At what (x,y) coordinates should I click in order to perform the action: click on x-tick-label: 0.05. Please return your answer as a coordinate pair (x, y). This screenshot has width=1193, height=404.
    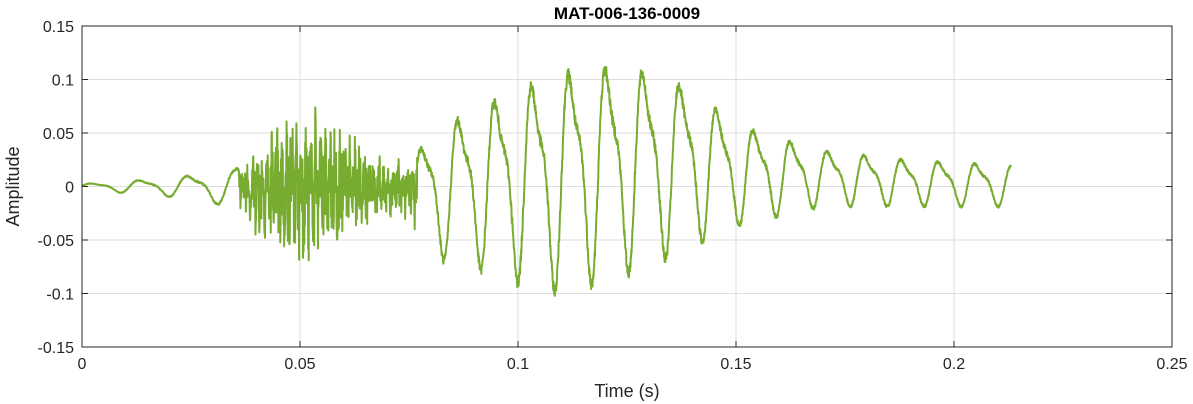
    Looking at the image, I should click on (299, 364).